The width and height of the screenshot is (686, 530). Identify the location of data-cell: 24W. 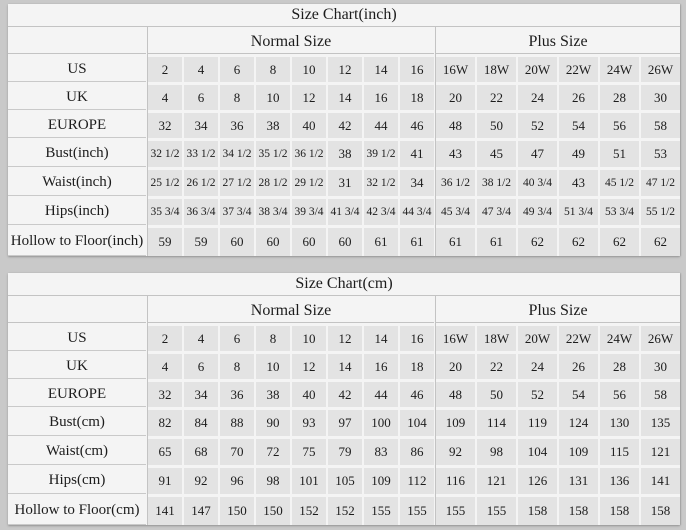
(619, 69).